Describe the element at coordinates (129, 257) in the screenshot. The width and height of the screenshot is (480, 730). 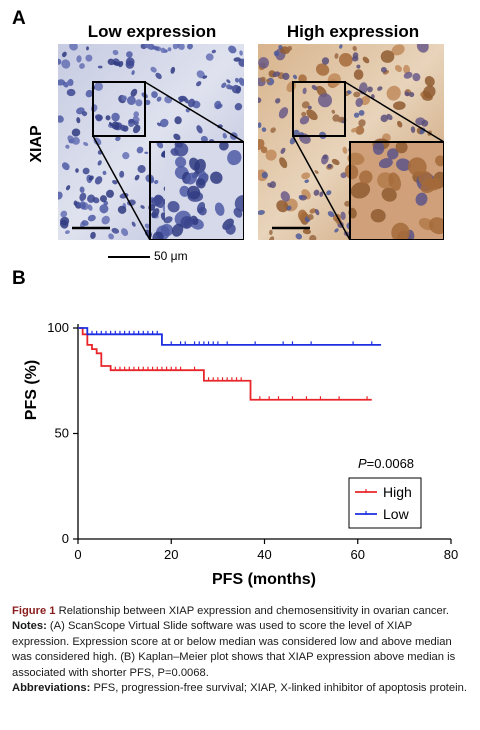
I see `scale-bar` at that location.